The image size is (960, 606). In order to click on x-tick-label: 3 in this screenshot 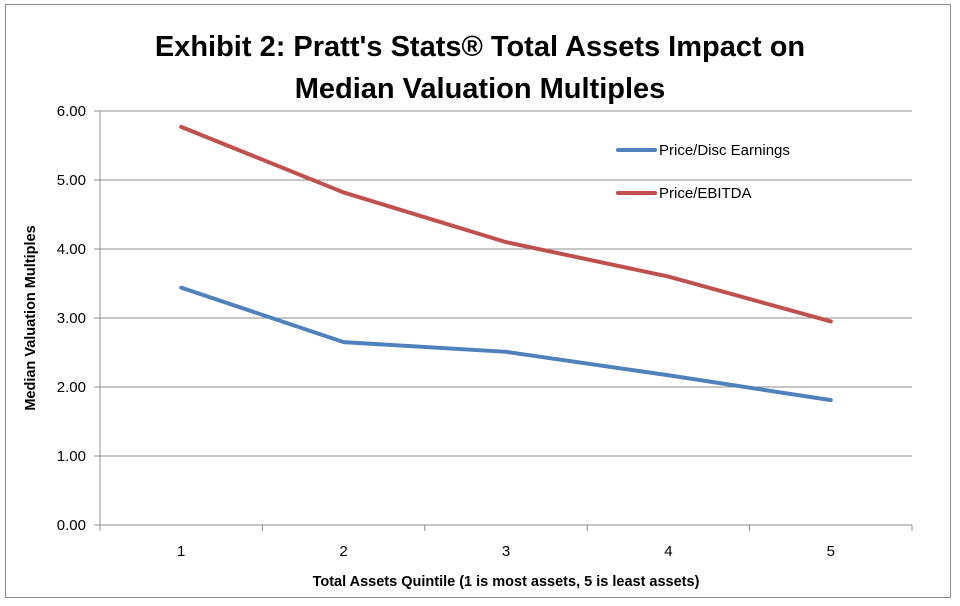, I will do `click(506, 551)`.